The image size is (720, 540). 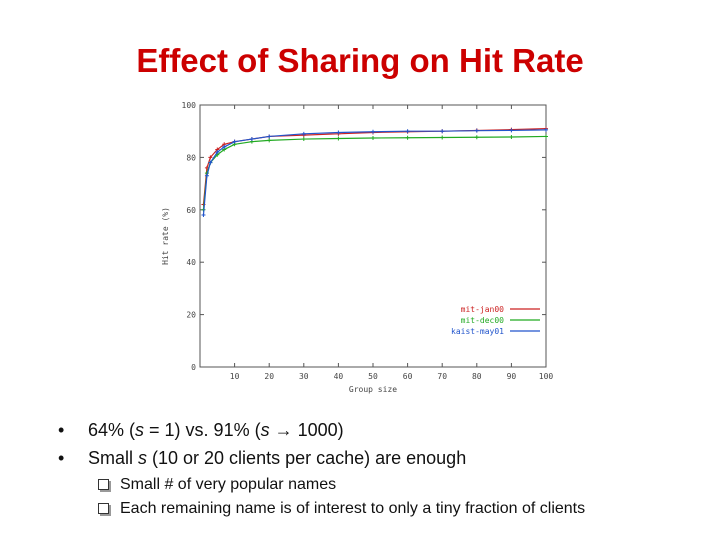 What do you see at coordinates (483, 320) in the screenshot?
I see `legend-entry: mit-dec00` at bounding box center [483, 320].